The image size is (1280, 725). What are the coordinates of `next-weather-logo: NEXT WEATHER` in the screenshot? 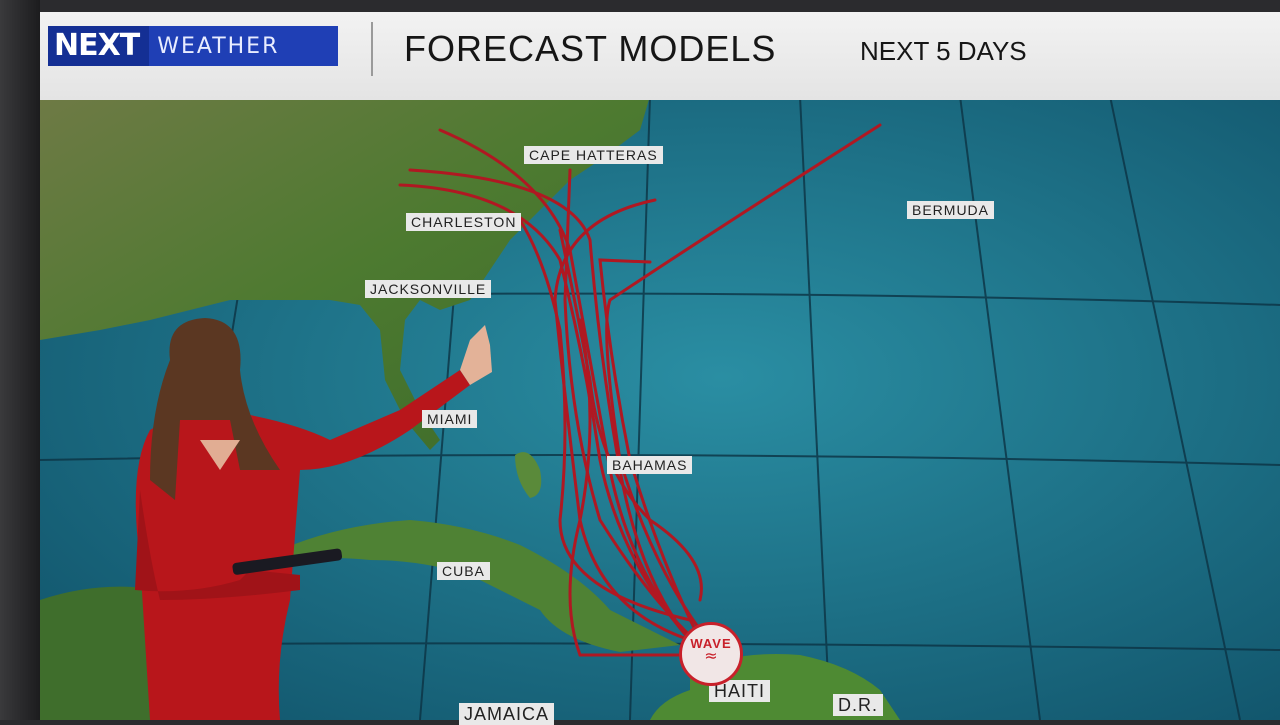 It's located at (193, 46).